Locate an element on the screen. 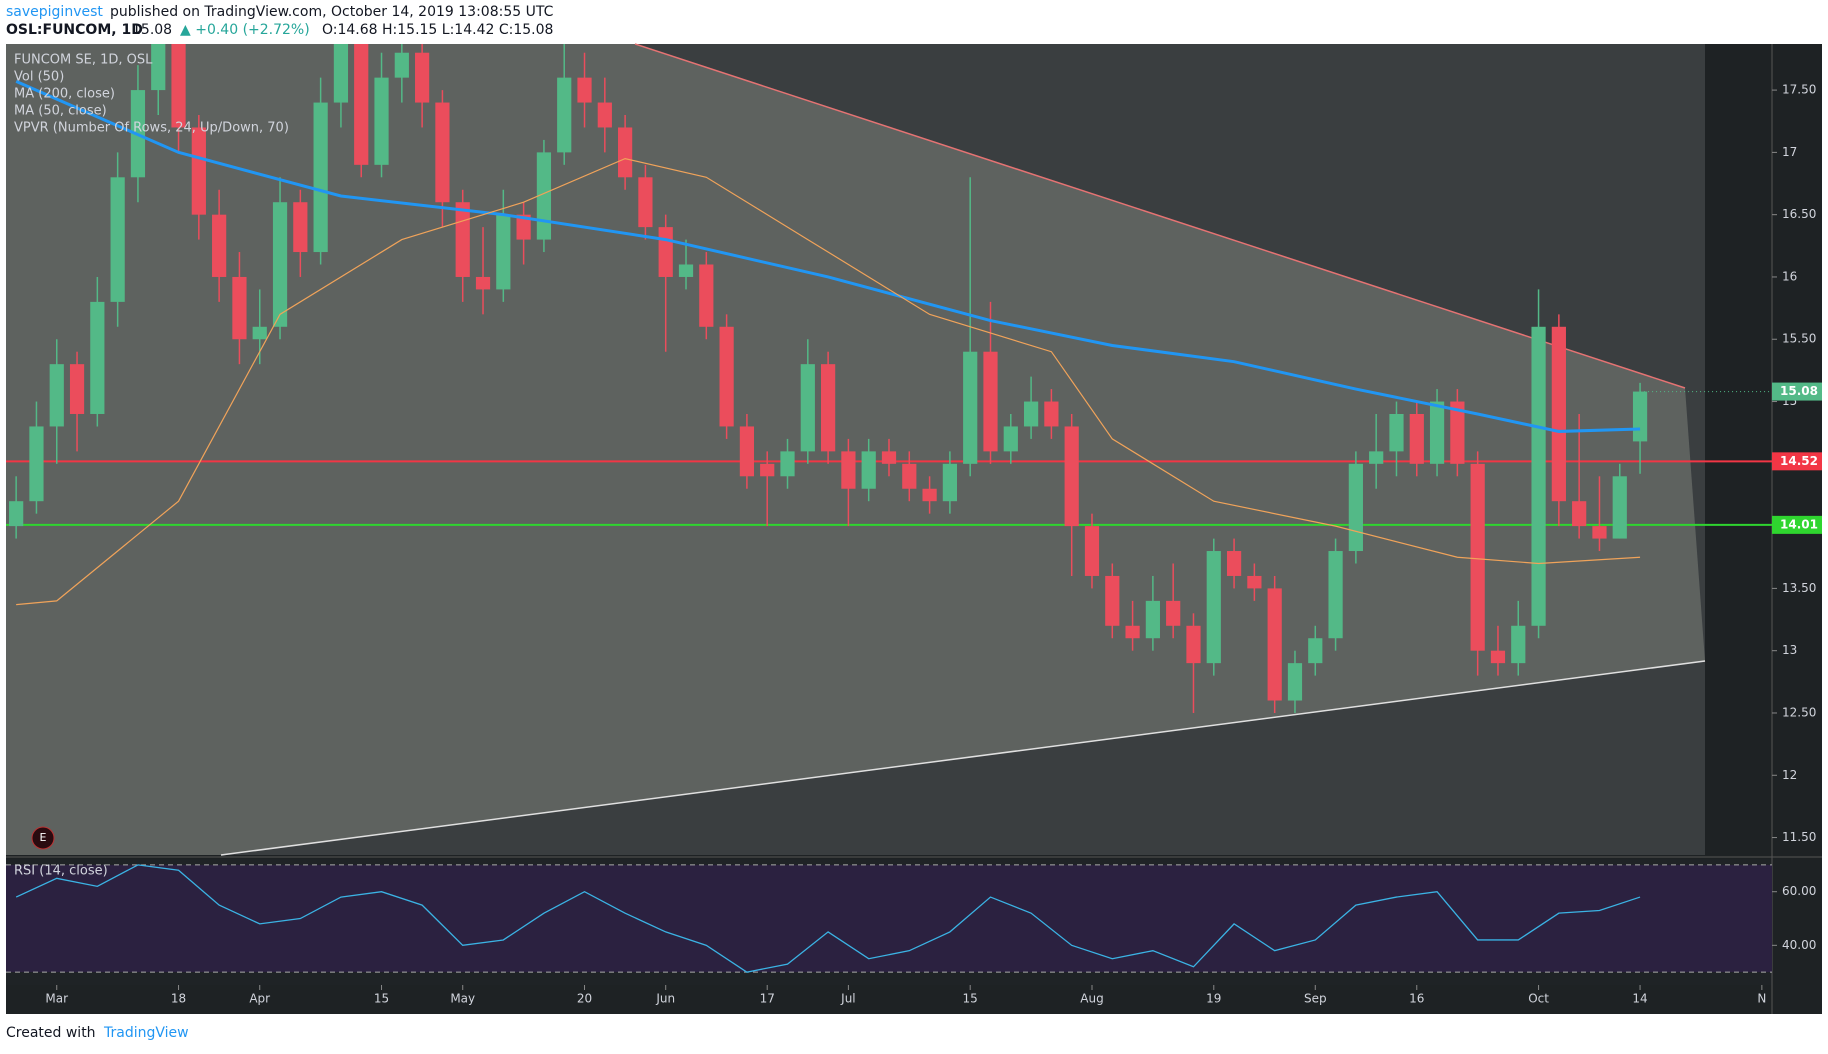 Image resolution: width=1828 pixels, height=1054 pixels. x-tick-label: Jul is located at coordinates (847, 999).